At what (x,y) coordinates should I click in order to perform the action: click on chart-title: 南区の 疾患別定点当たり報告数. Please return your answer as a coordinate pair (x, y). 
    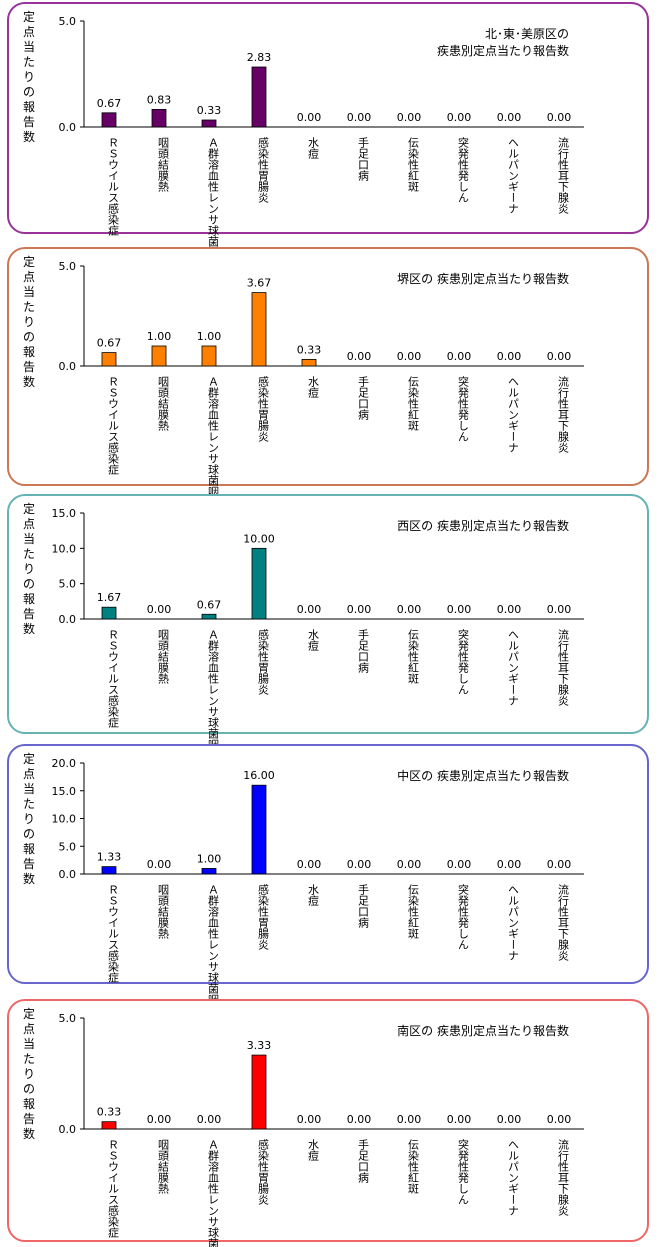
    Looking at the image, I should click on (483, 1031).